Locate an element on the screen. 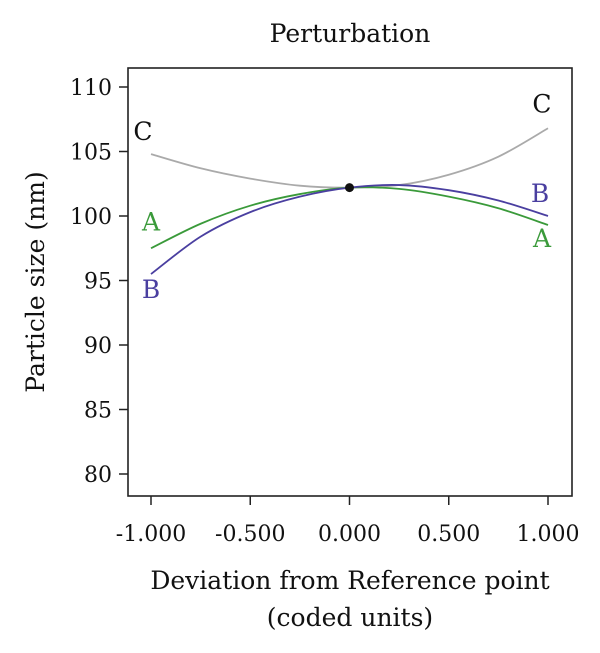  series-c-end-label: C is located at coordinates (541, 103).